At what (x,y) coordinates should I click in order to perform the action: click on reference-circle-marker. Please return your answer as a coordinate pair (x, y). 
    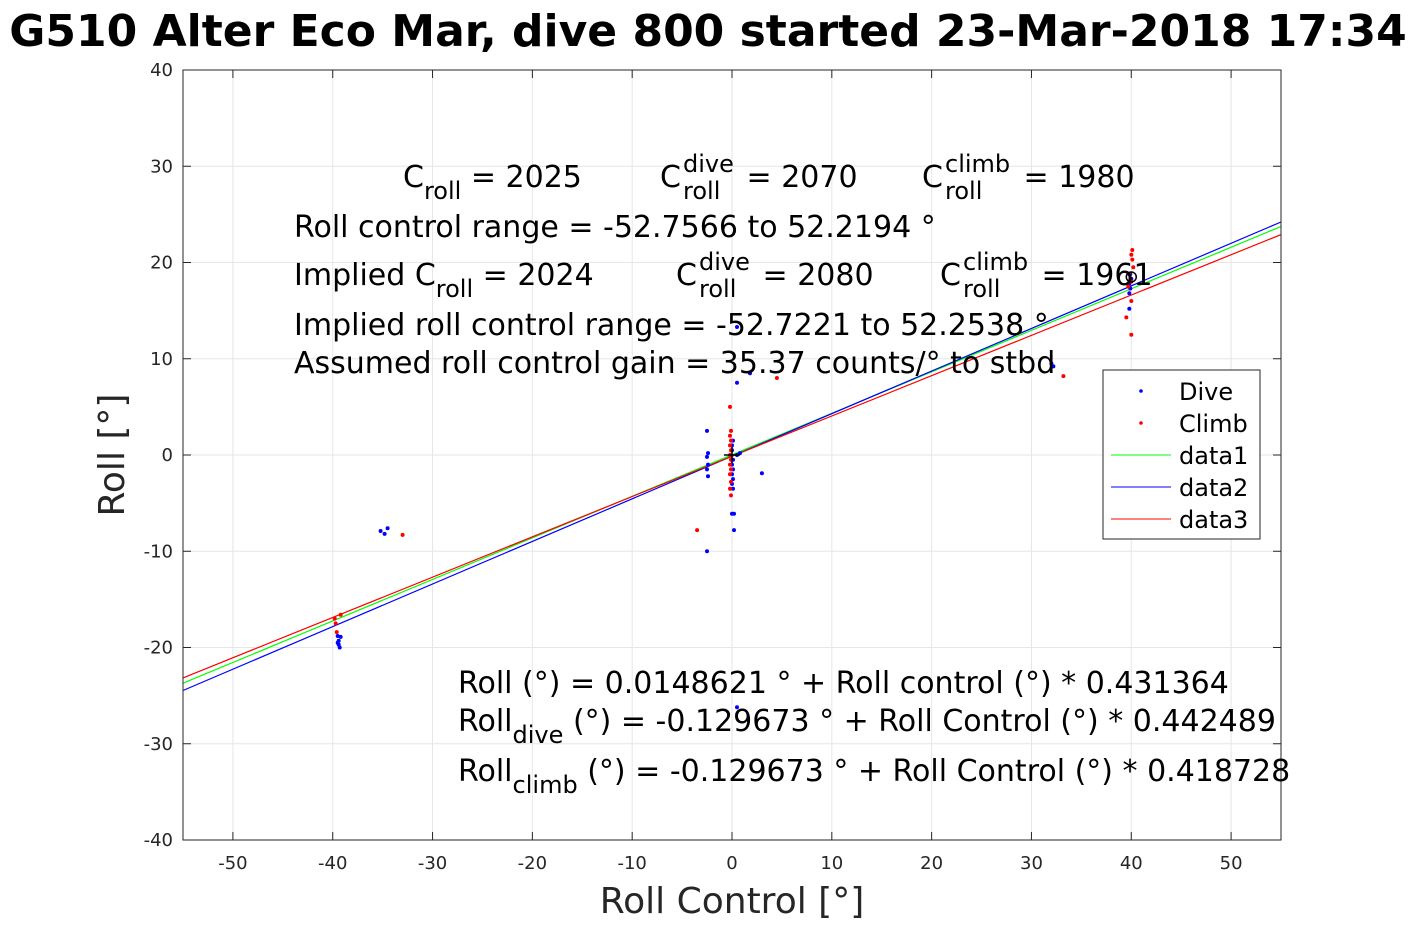
    Looking at the image, I should click on (1131, 277).